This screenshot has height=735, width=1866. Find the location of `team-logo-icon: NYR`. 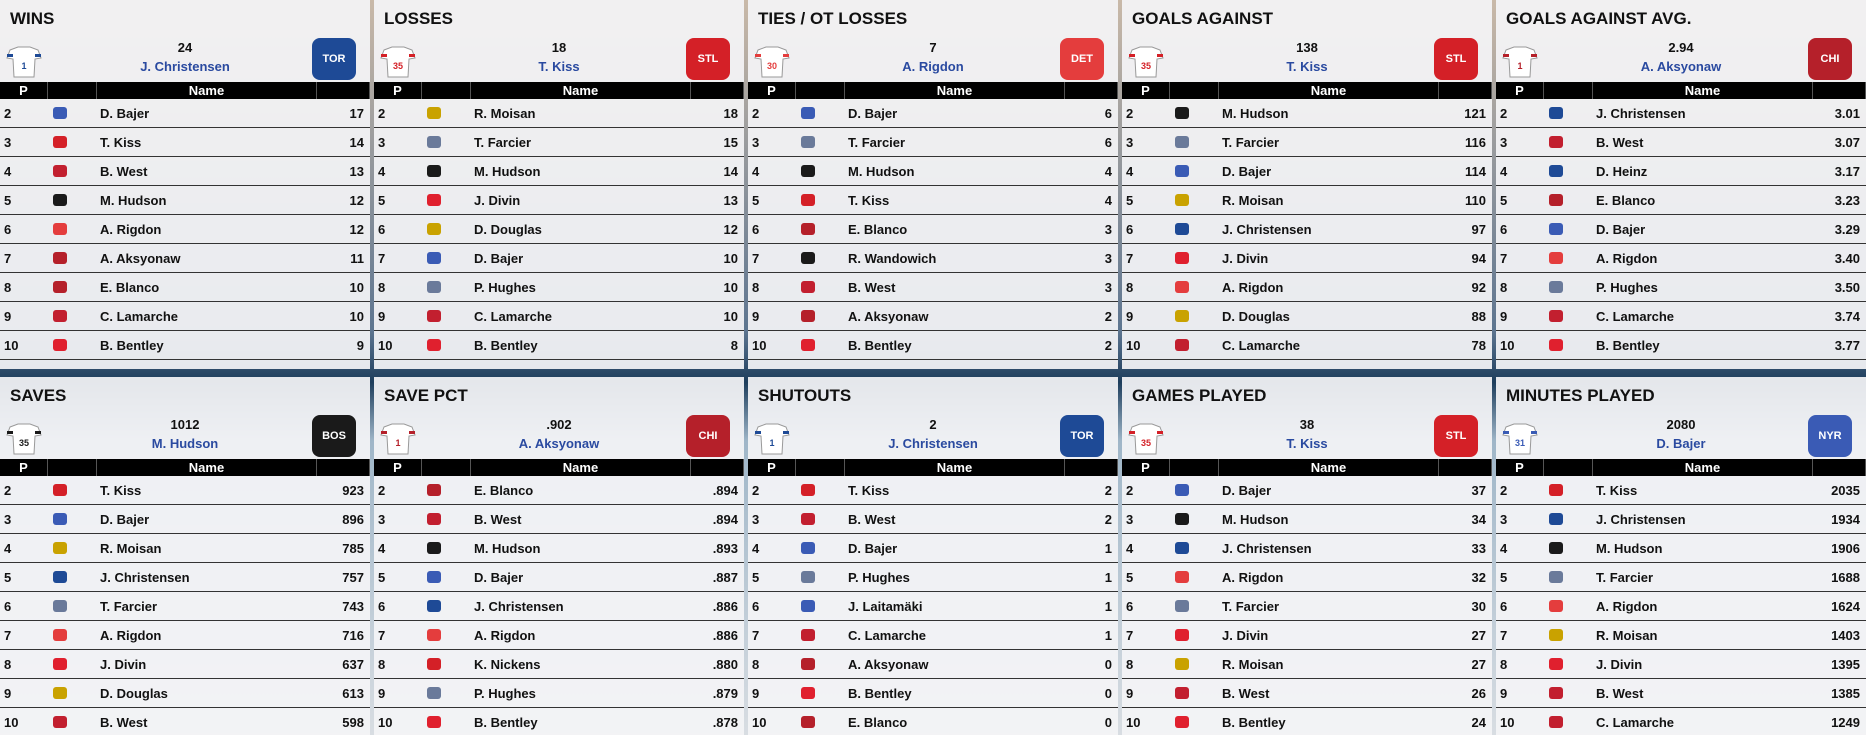

team-logo-icon: NYR is located at coordinates (1830, 436).